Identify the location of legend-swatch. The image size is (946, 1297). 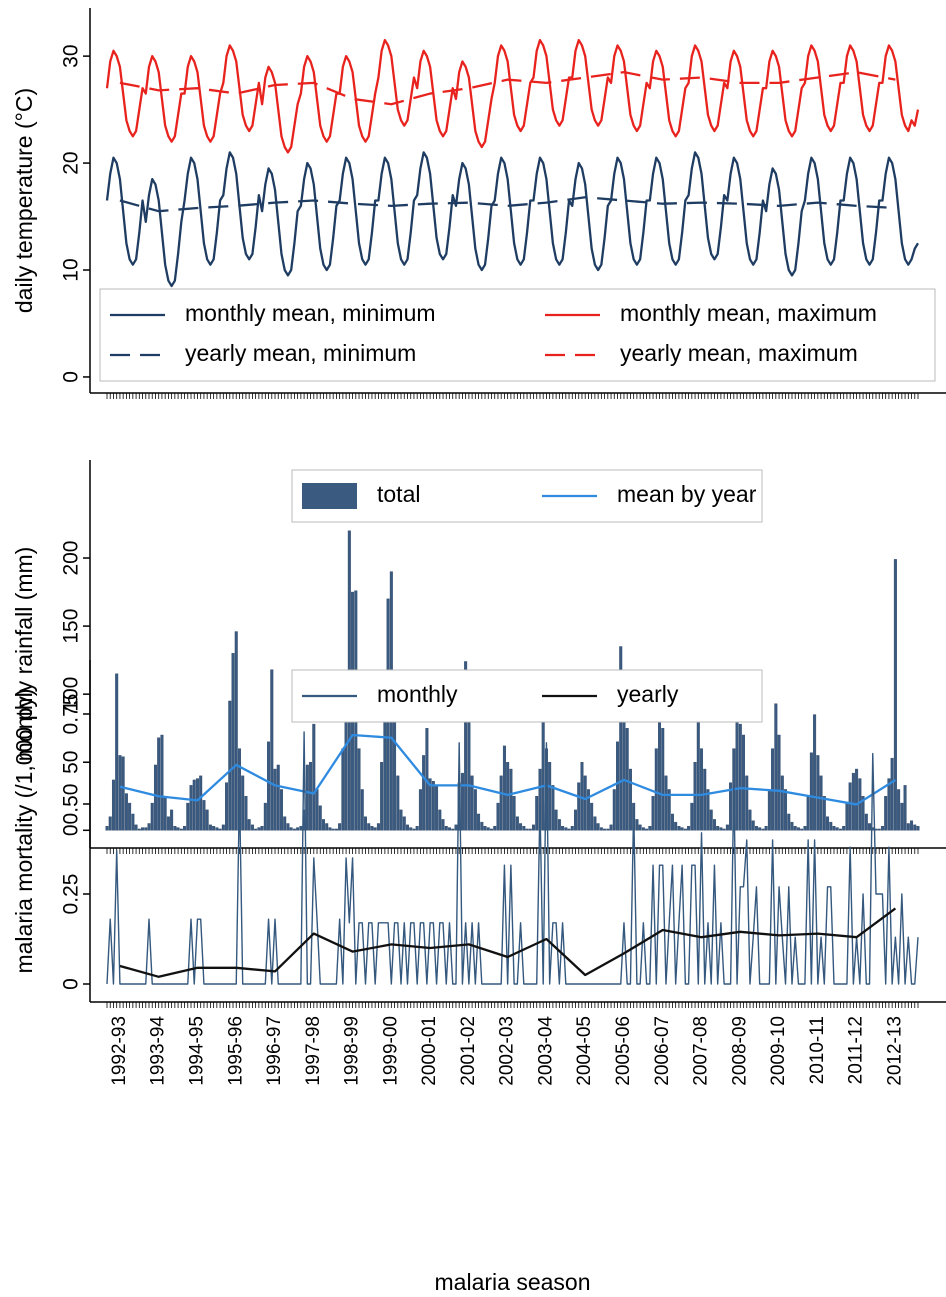
(329, 496).